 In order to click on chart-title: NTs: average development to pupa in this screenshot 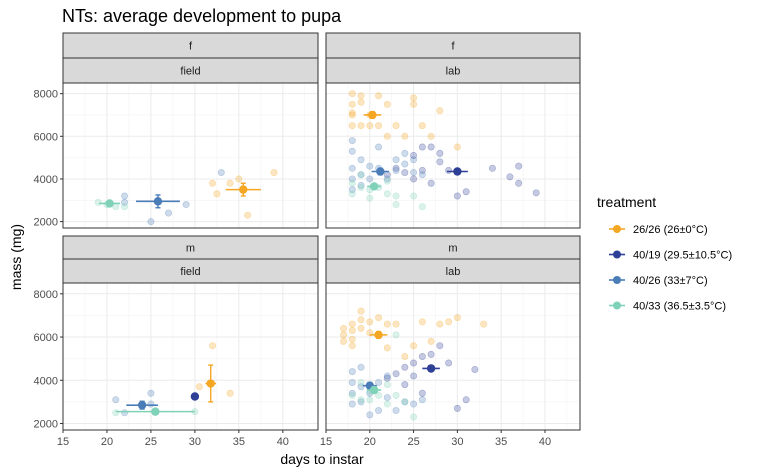, I will do `click(202, 16)`.